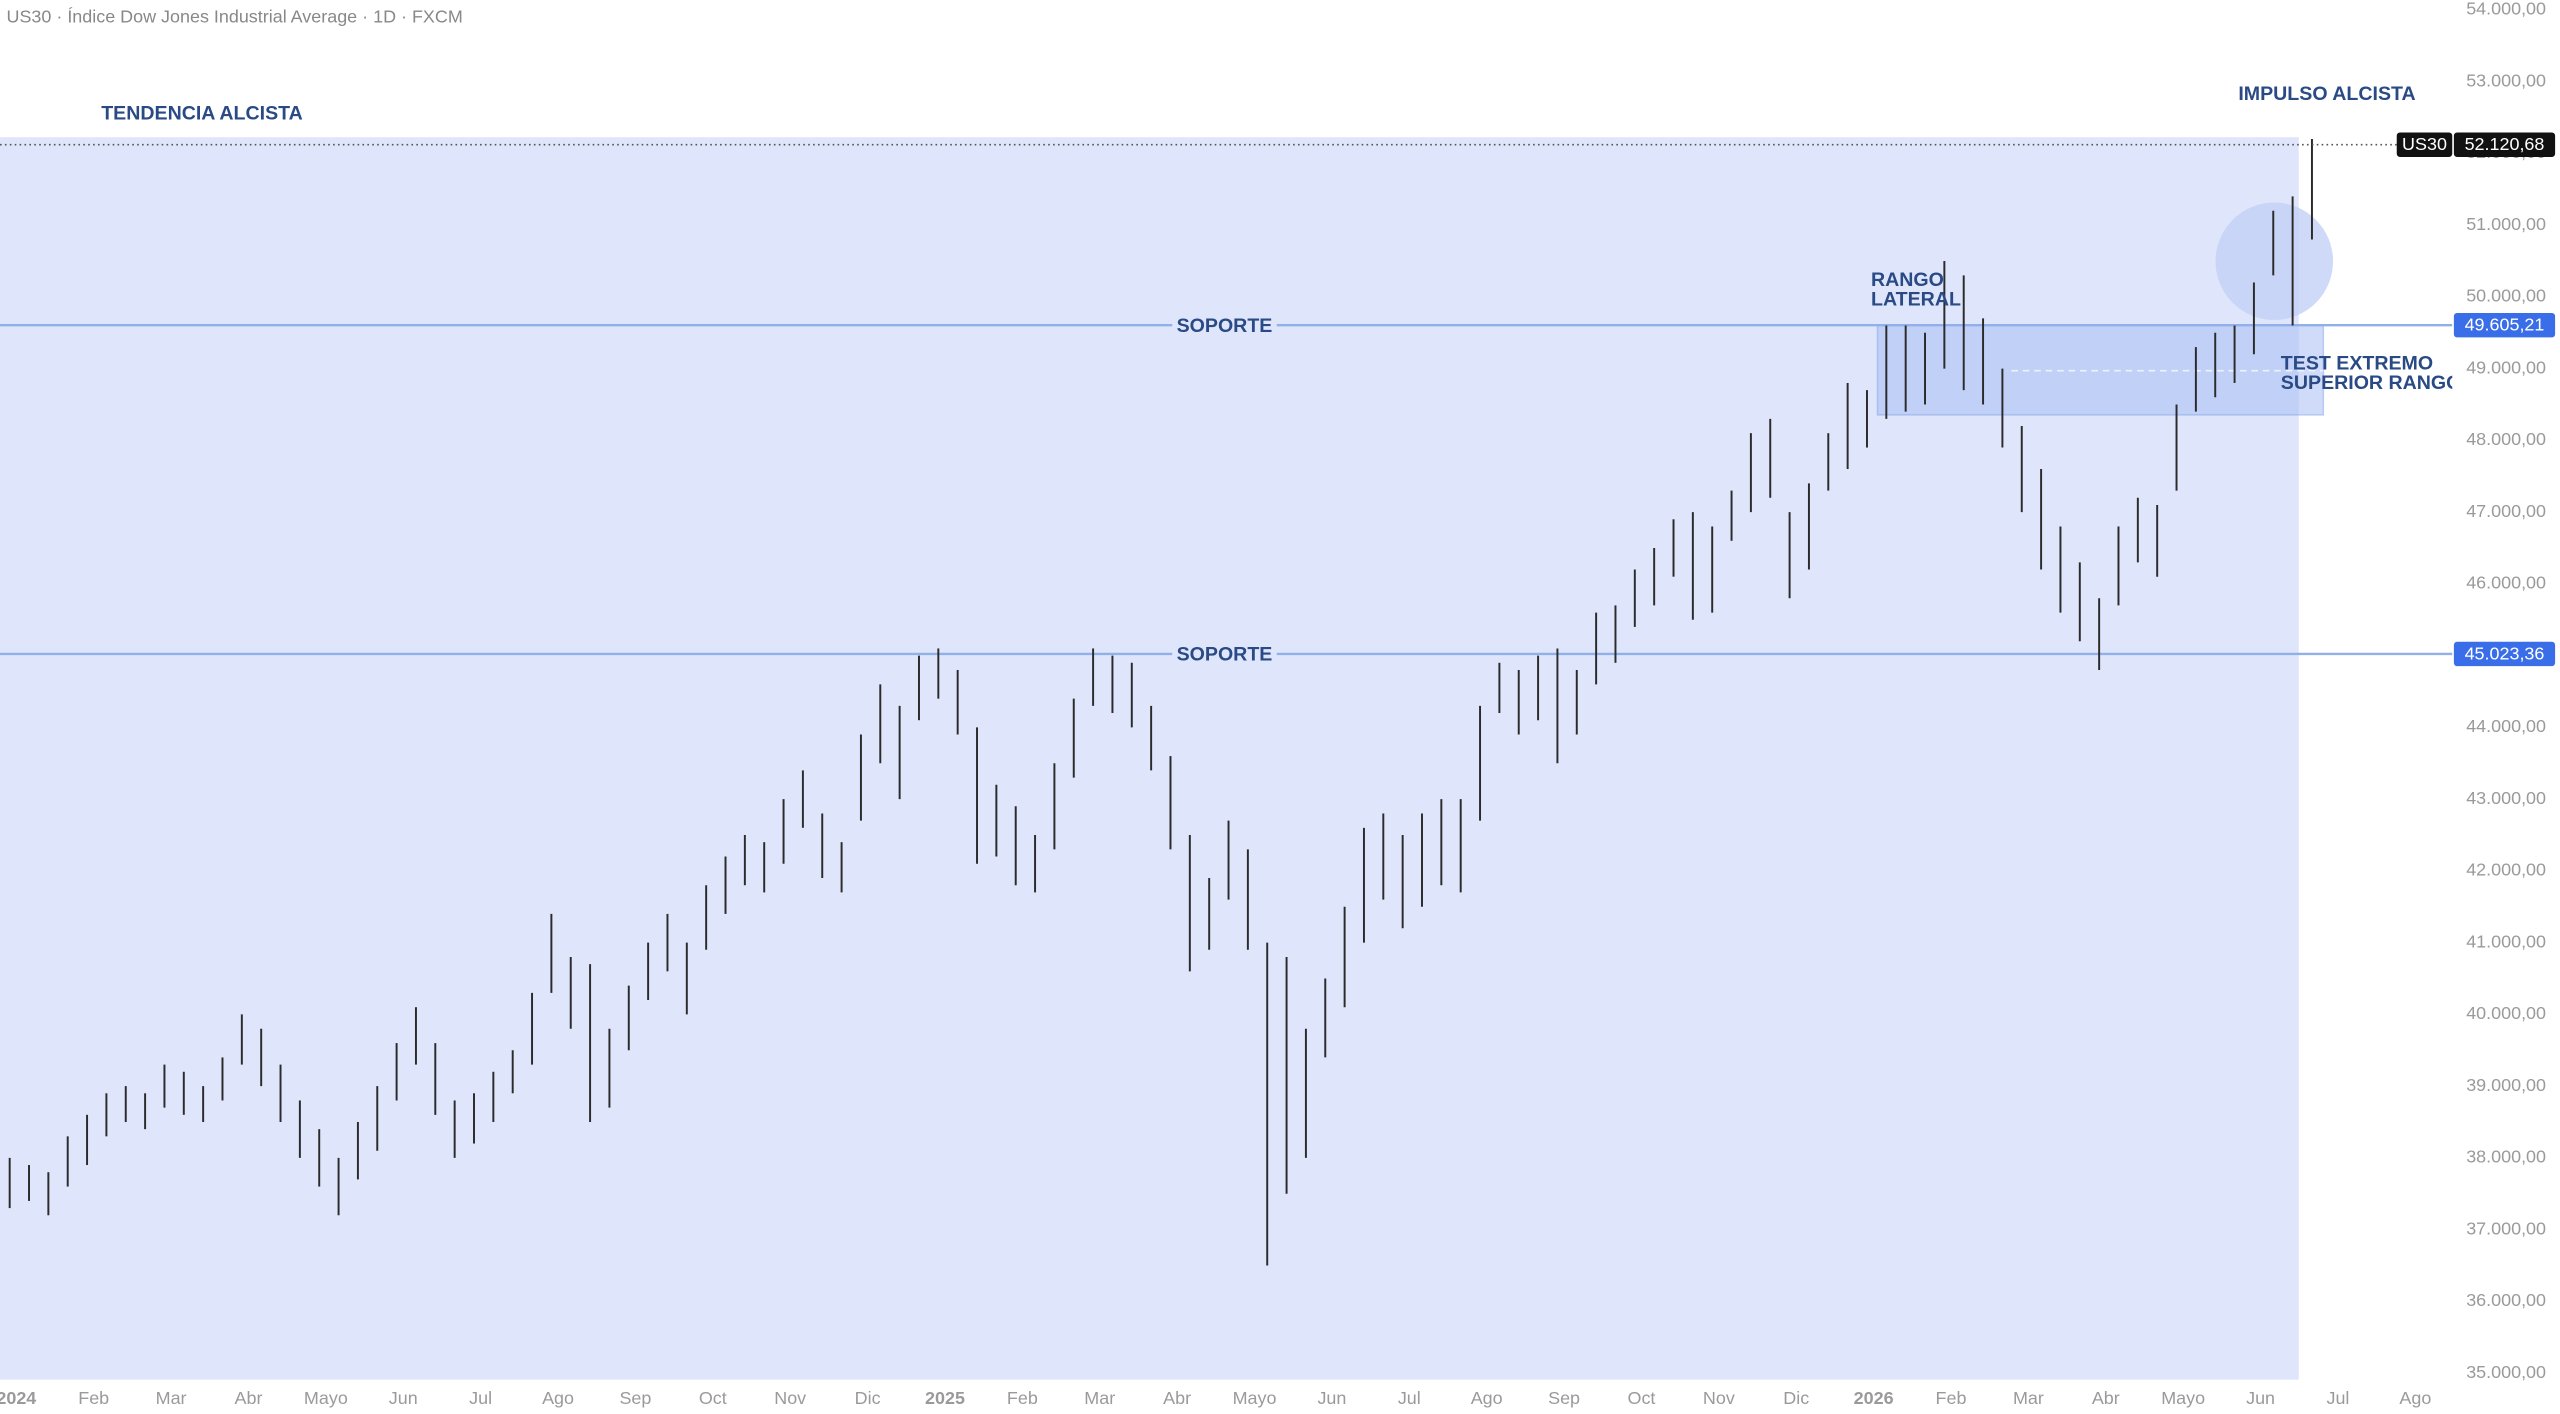 Image resolution: width=2560 pixels, height=1414 pixels. Describe the element at coordinates (2506, 798) in the screenshot. I see `y-tick-label: 43.000,00` at that location.